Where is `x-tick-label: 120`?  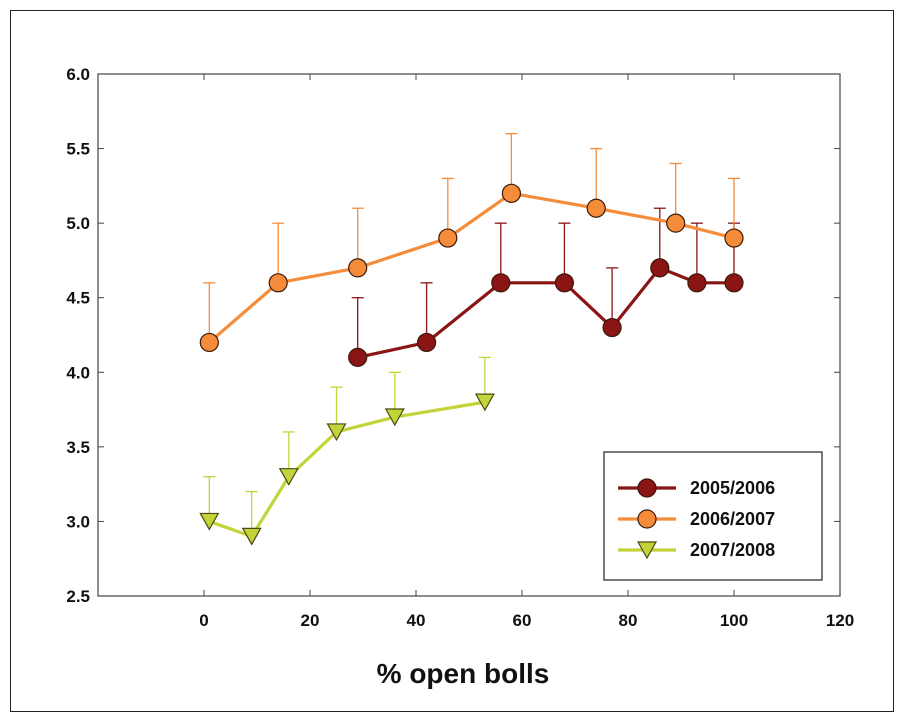
x-tick-label: 120 is located at coordinates (840, 620).